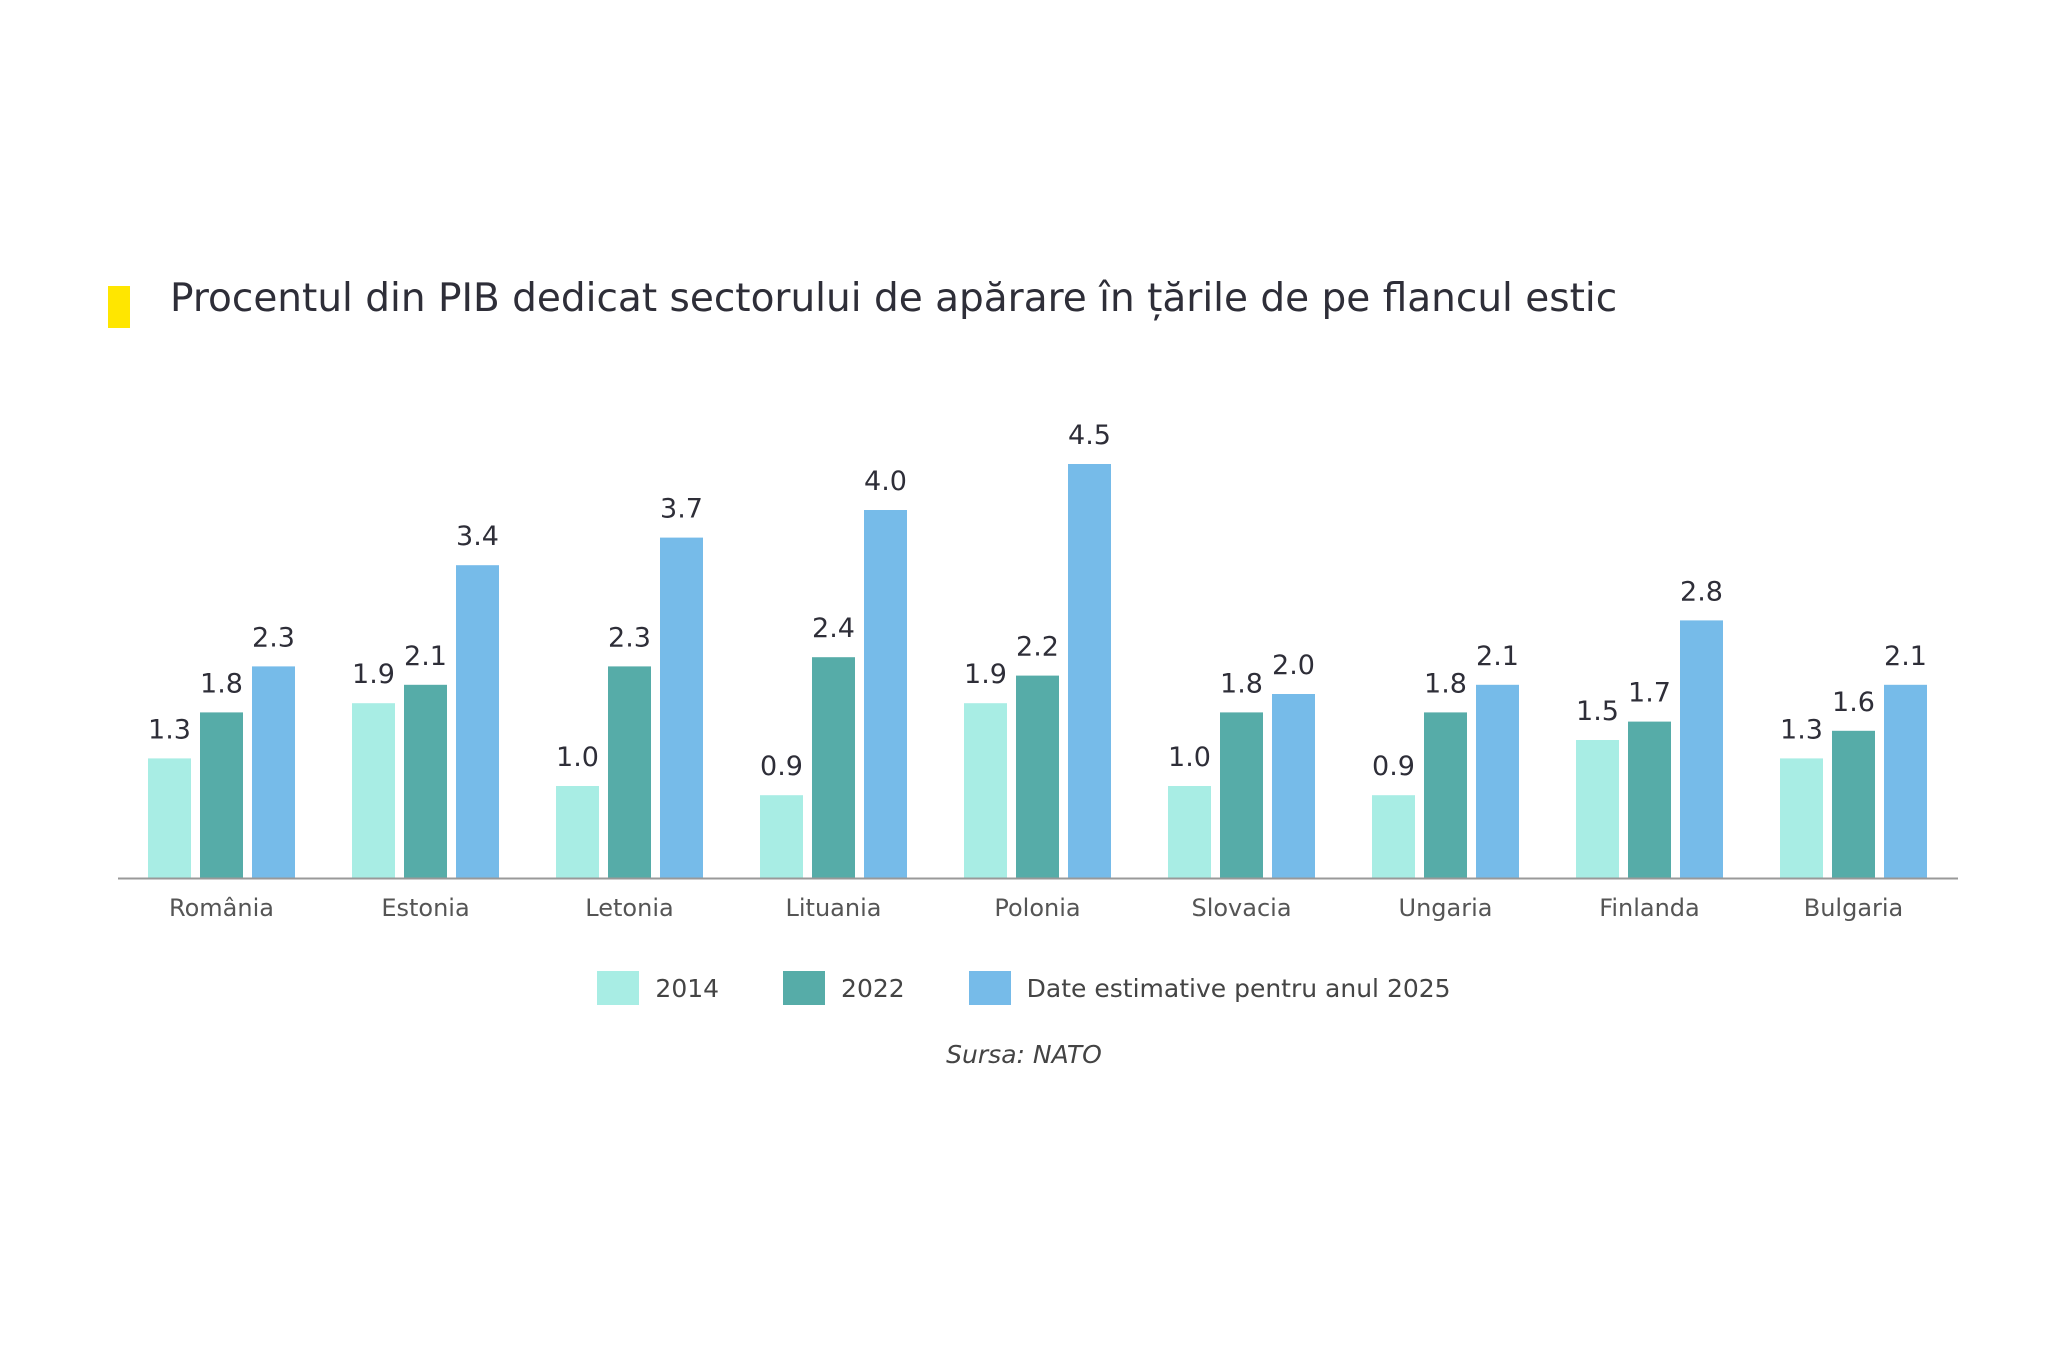 The image size is (2048, 1365). I want to click on data-label-polonia-2022: 2.2, so click(1037, 647).